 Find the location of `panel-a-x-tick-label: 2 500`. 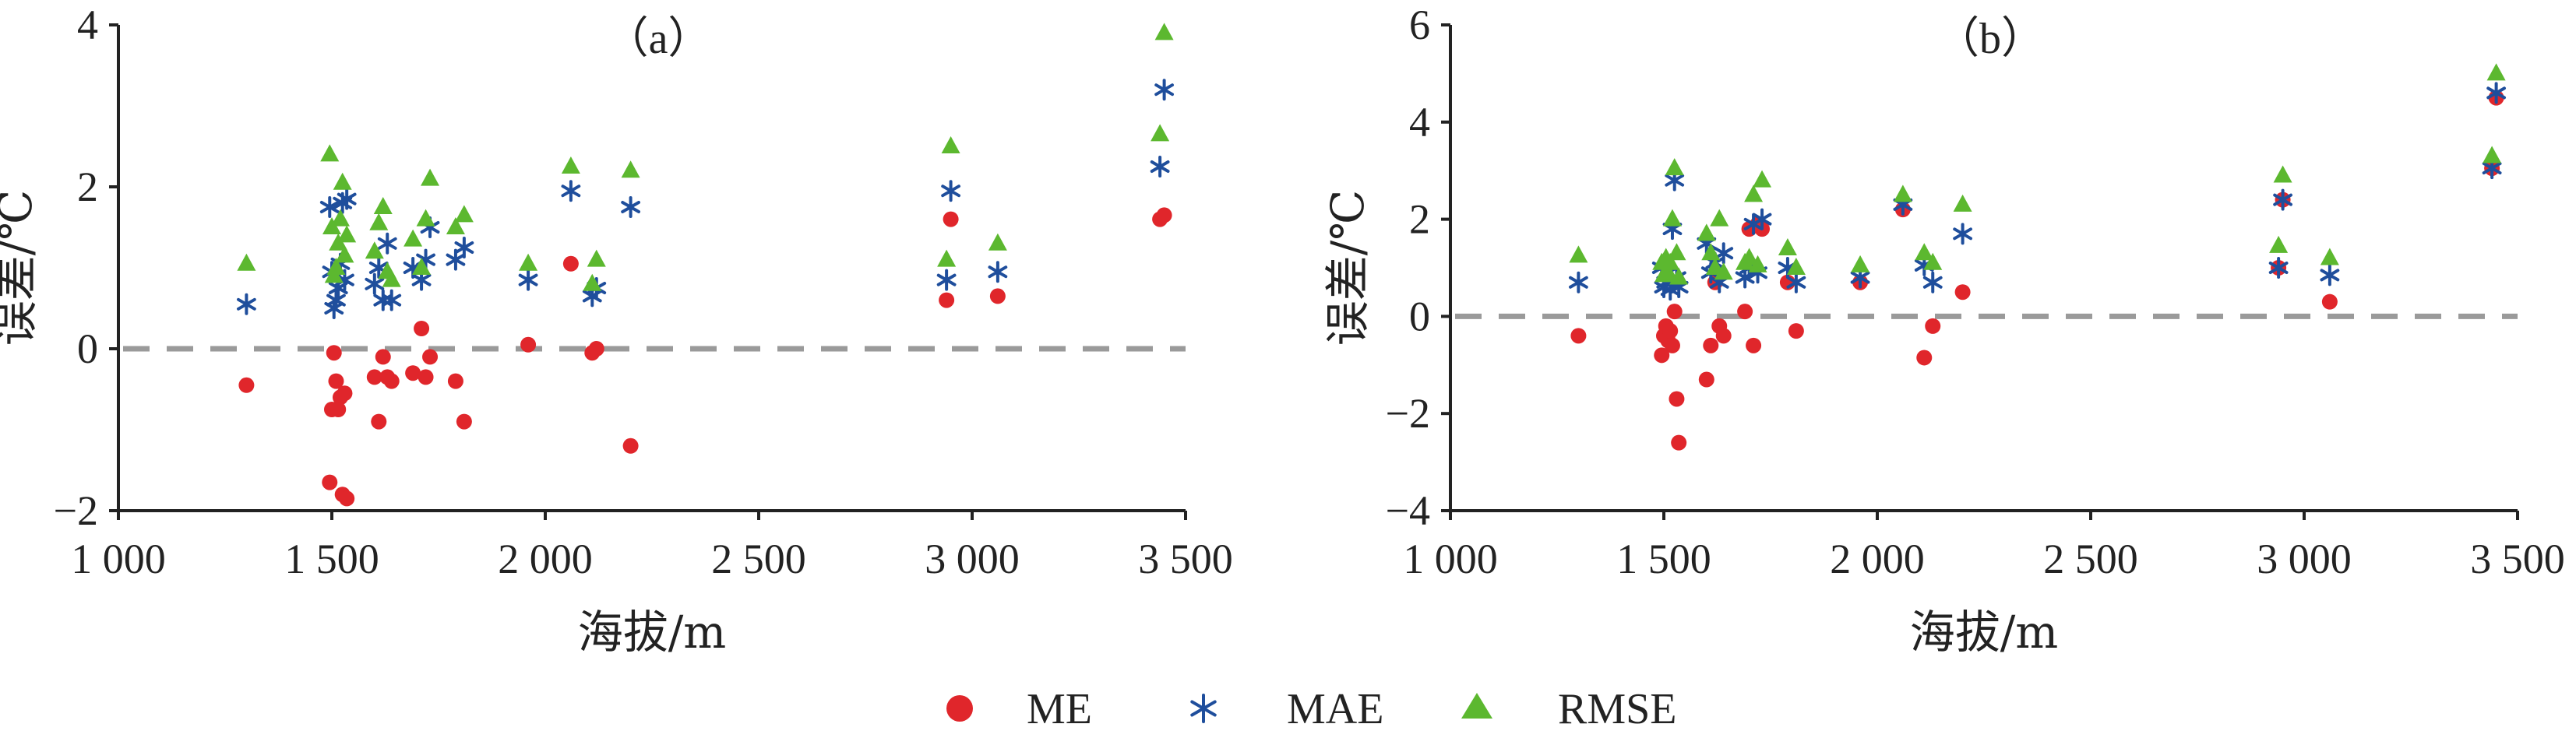

panel-a-x-tick-label: 2 500 is located at coordinates (758, 559).